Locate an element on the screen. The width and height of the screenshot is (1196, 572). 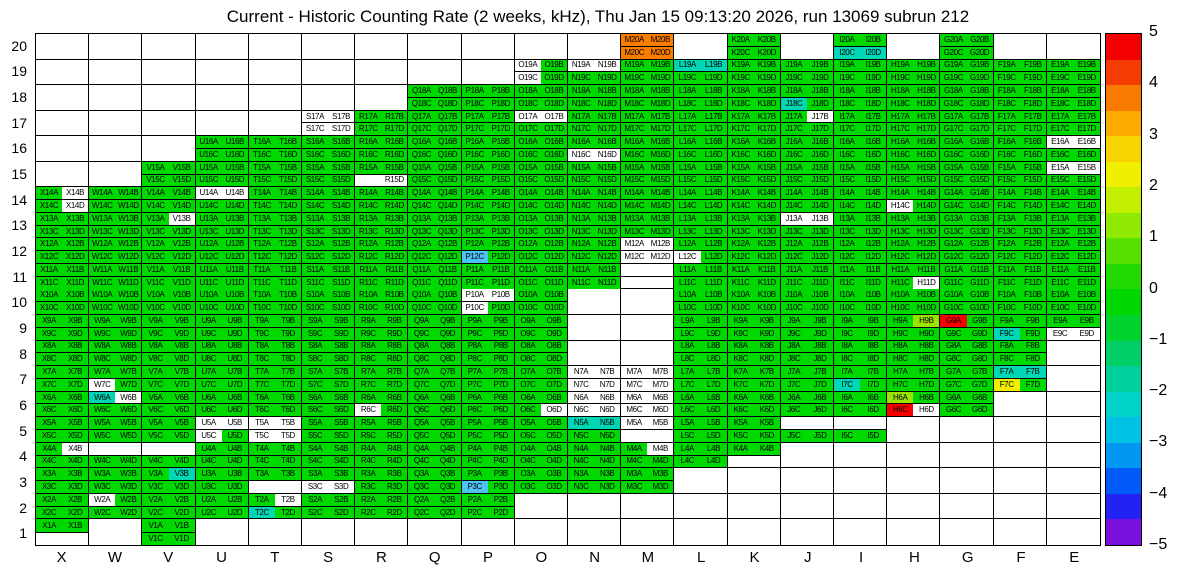
cell-half: T9C T9D is located at coordinates (275, 333).